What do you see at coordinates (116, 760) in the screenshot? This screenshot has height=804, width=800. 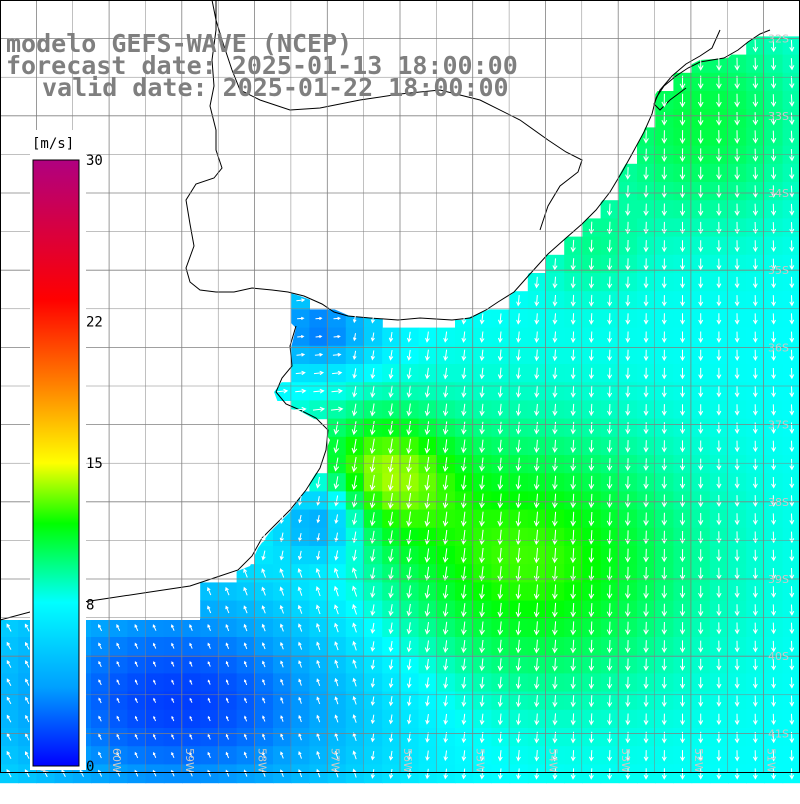 I see `longitude-label: 60W` at bounding box center [116, 760].